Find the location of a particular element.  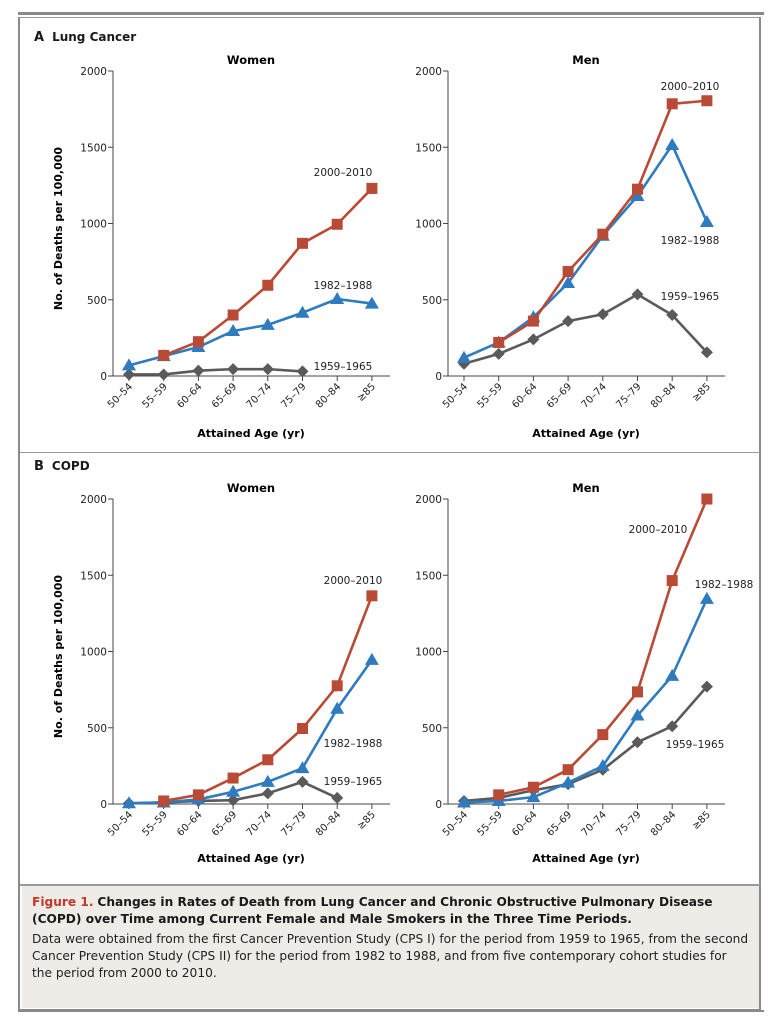

series-2000-2010 is located at coordinates (268, 271).